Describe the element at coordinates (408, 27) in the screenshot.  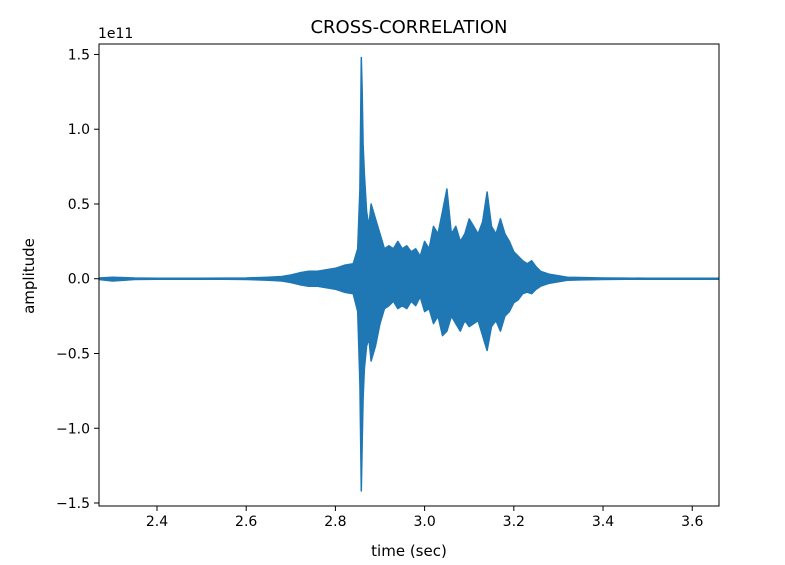
I see `chart-title: CROSS-CORRELATION` at that location.